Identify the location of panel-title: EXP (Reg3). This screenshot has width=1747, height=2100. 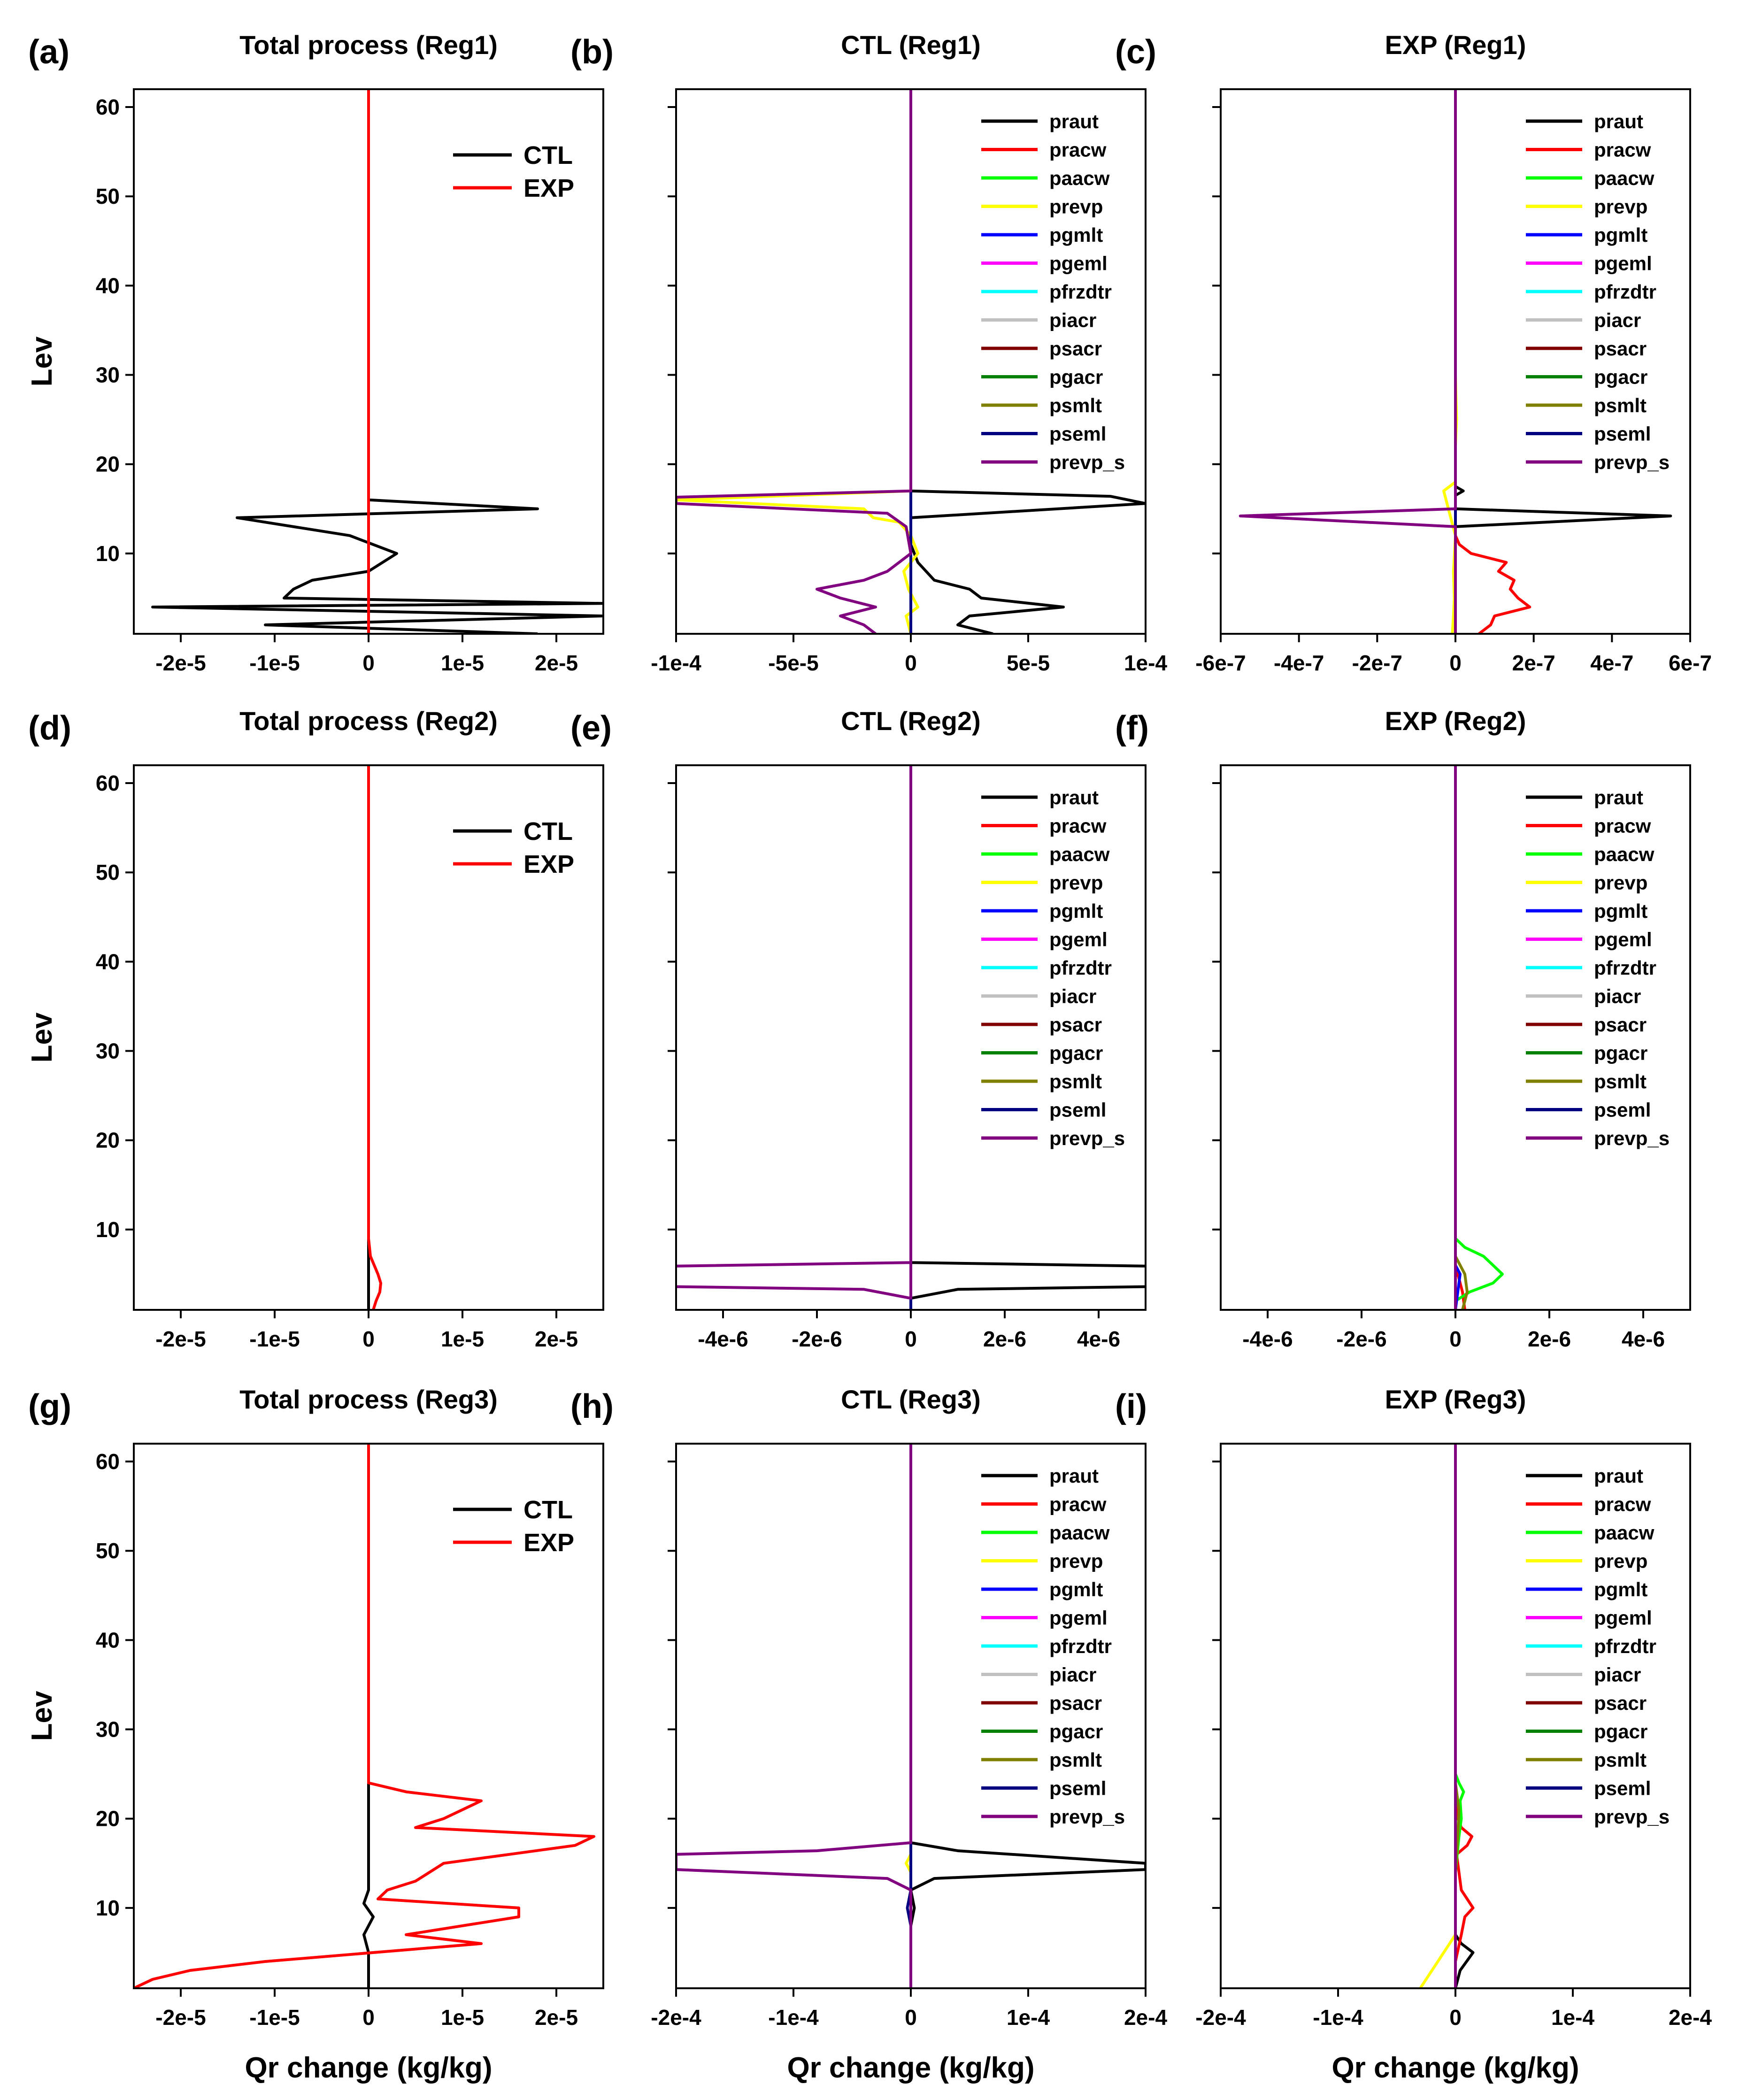
(1455, 1399).